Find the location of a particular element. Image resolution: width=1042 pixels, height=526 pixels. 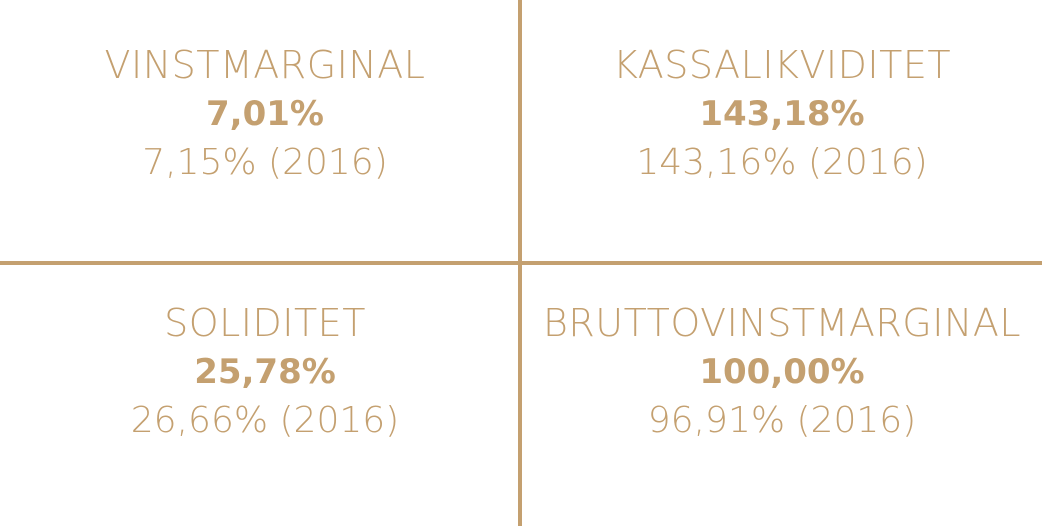

metric-value: 143,18% is located at coordinates (782, 114).